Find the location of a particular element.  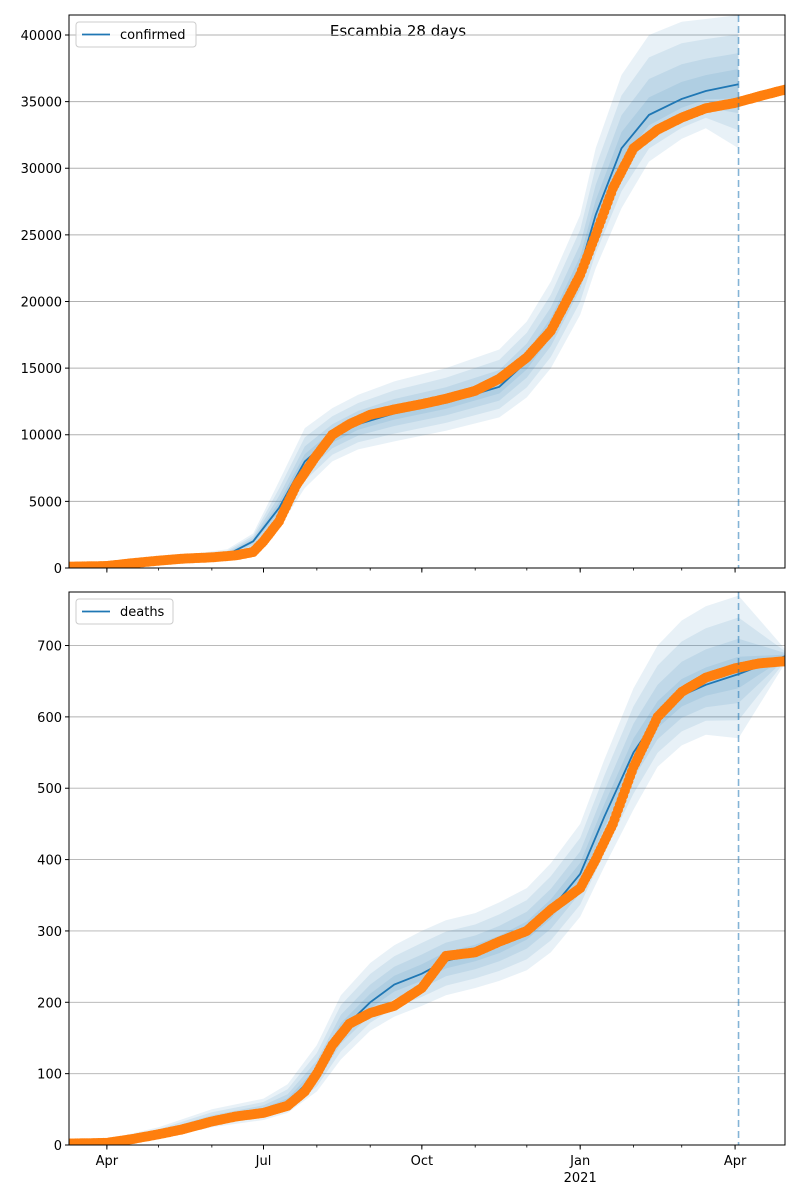

legend: confirmed is located at coordinates (136, 34).